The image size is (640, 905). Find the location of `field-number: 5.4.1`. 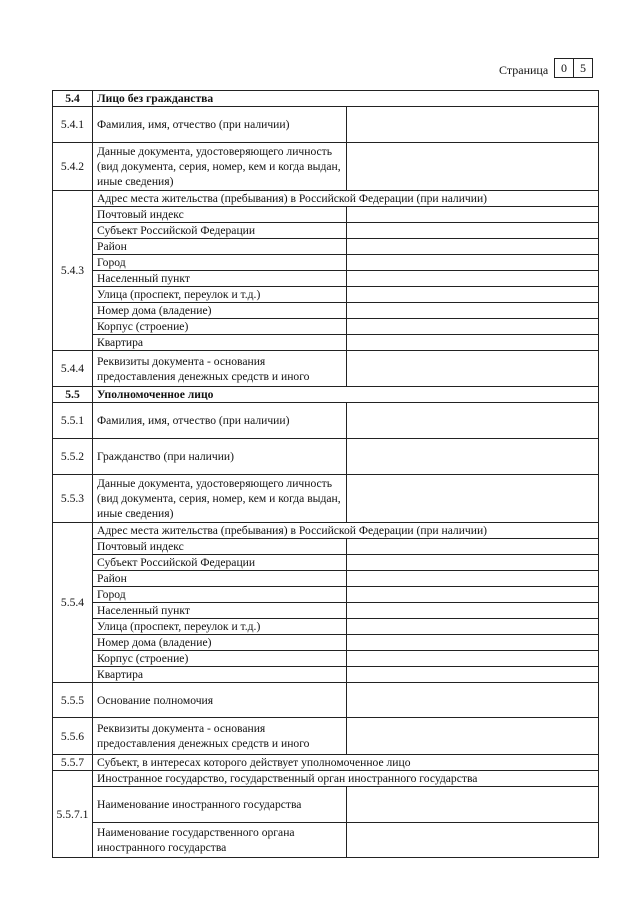

field-number: 5.4.1 is located at coordinates (72, 124).